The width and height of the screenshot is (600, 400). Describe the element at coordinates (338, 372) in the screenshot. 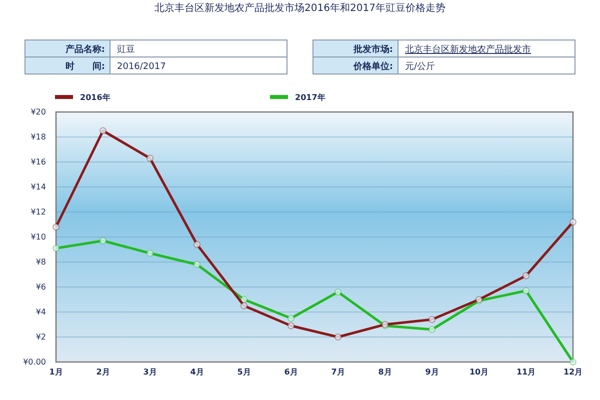

I see `x-tick-label: 7月` at that location.